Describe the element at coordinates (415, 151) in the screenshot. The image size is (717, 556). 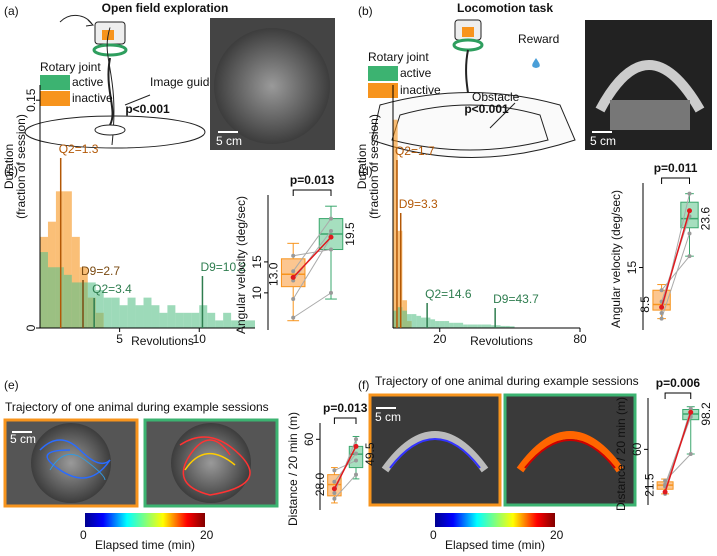
I see `marker-label: Q2=1.7` at that location.